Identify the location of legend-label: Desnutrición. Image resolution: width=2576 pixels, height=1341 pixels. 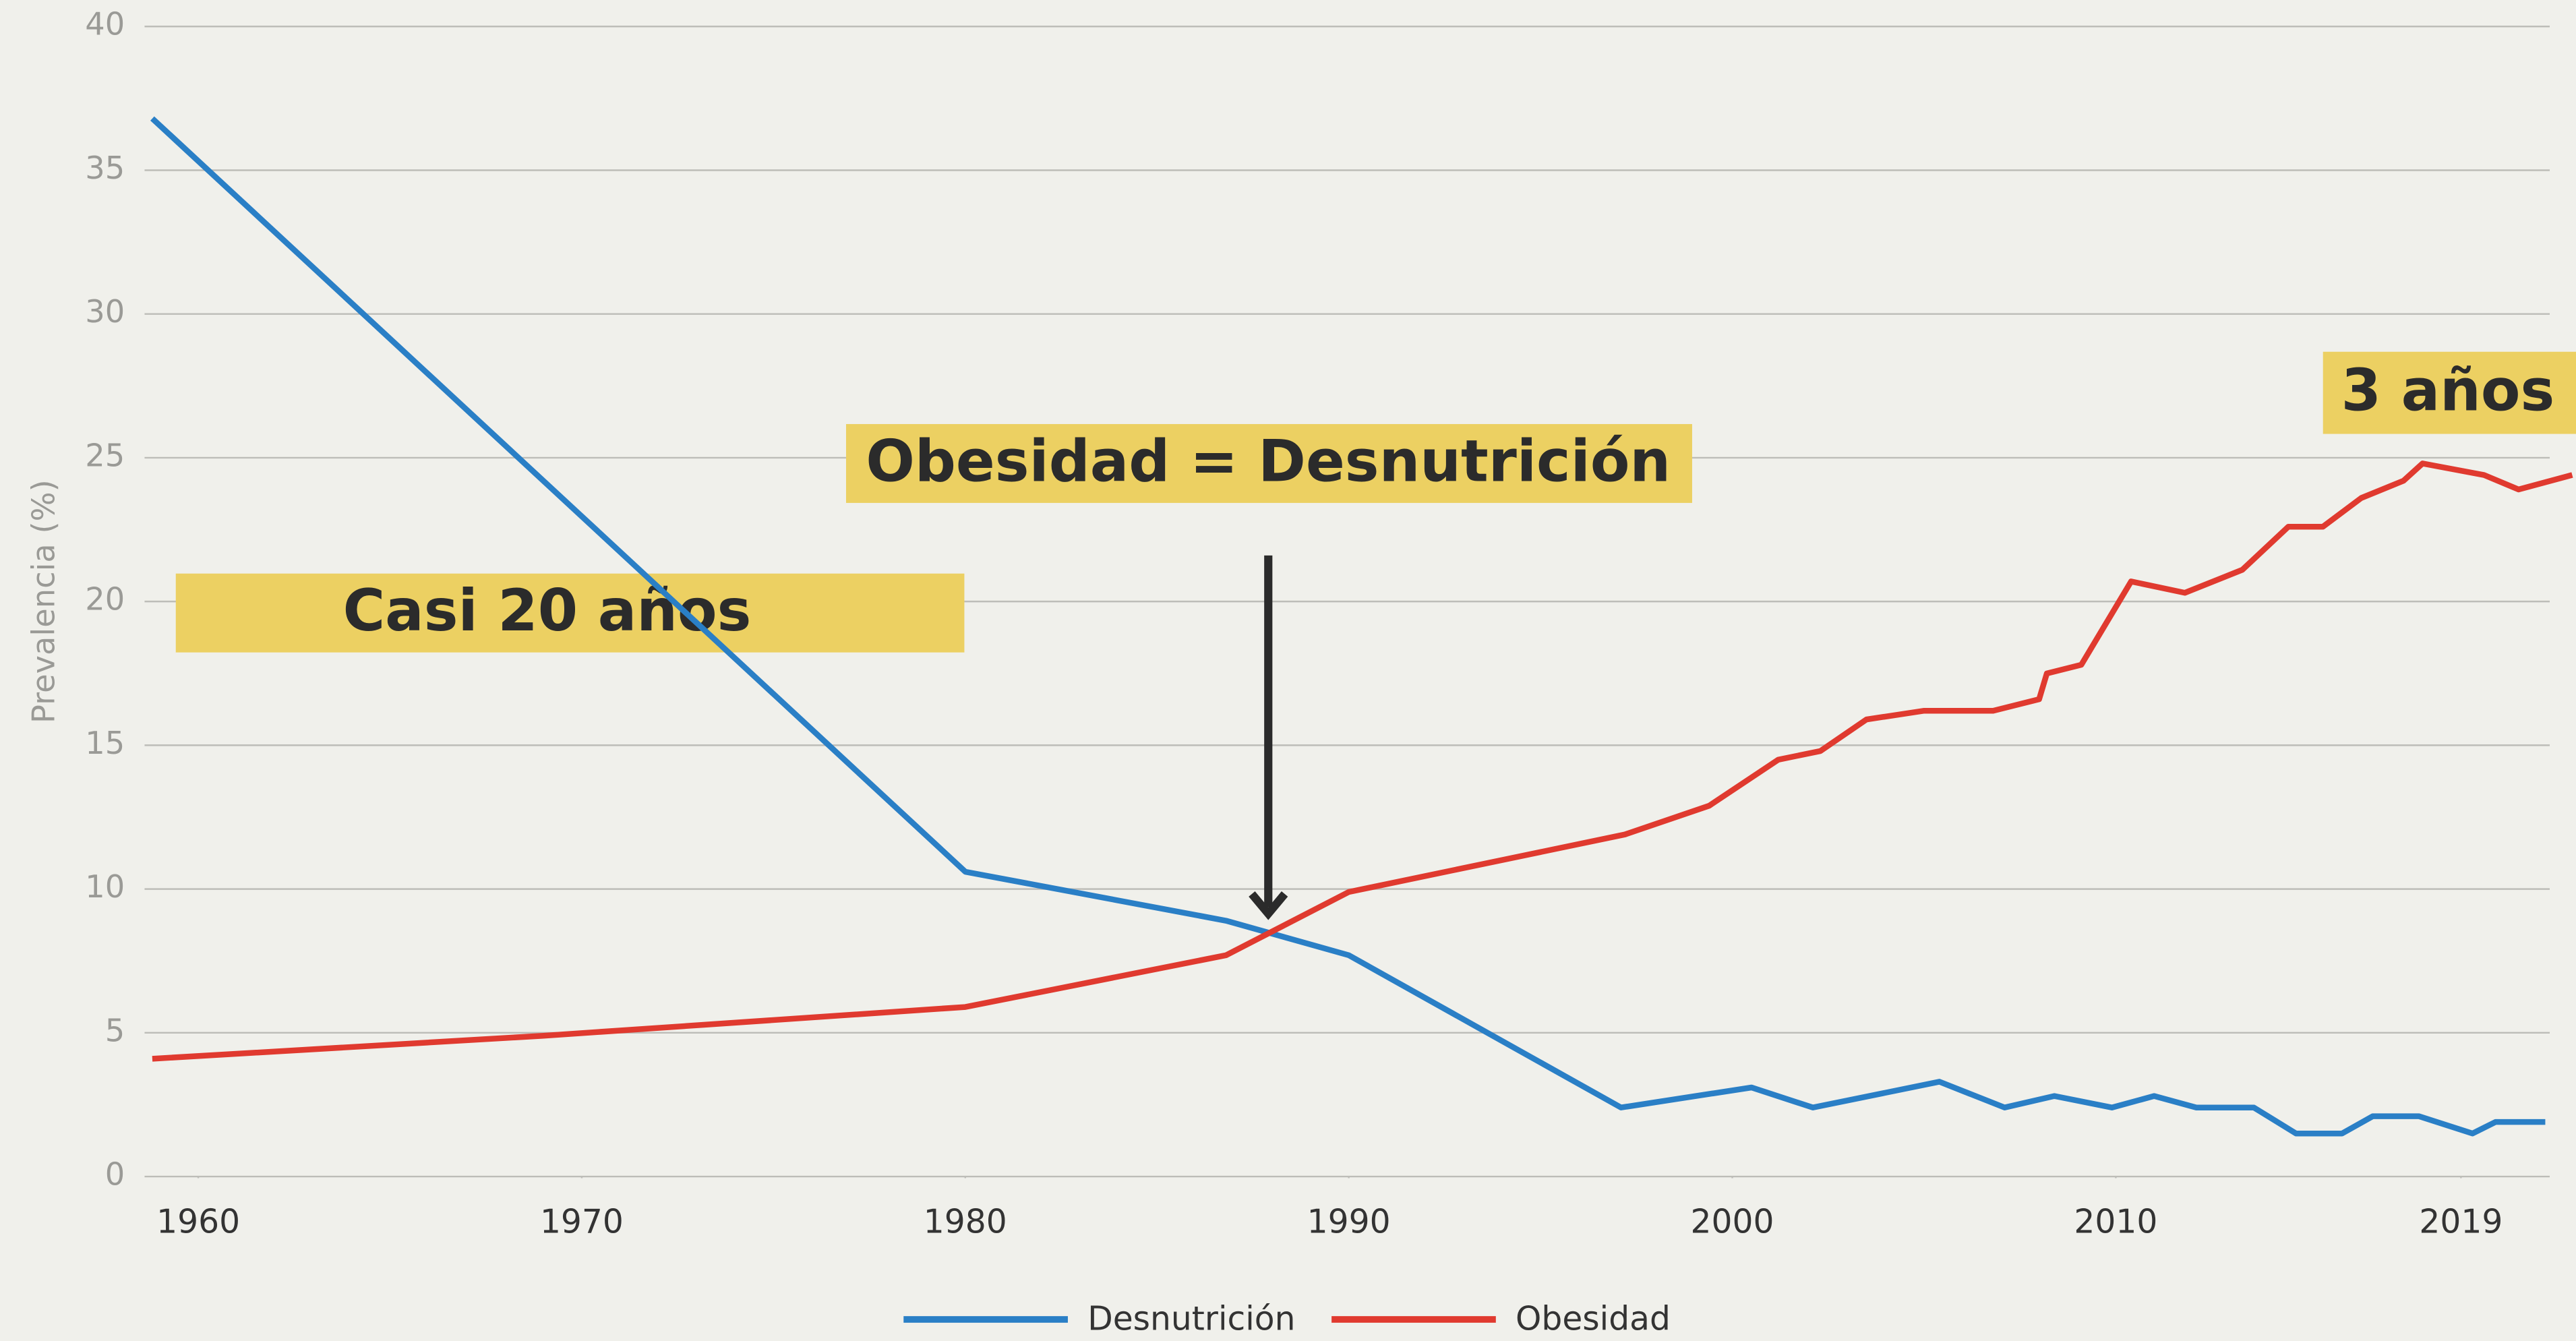
(1191, 1319).